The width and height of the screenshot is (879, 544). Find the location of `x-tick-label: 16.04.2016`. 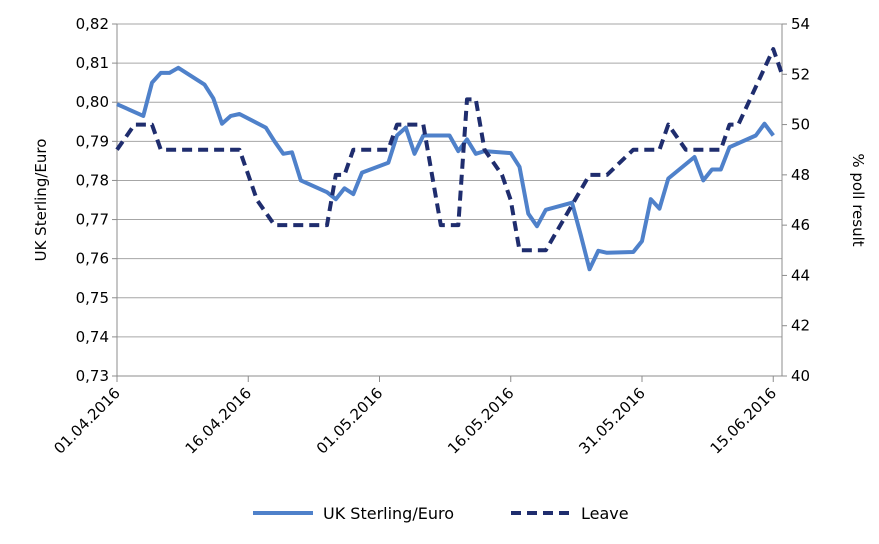

x-tick-label: 16.04.2016 is located at coordinates (218, 420).